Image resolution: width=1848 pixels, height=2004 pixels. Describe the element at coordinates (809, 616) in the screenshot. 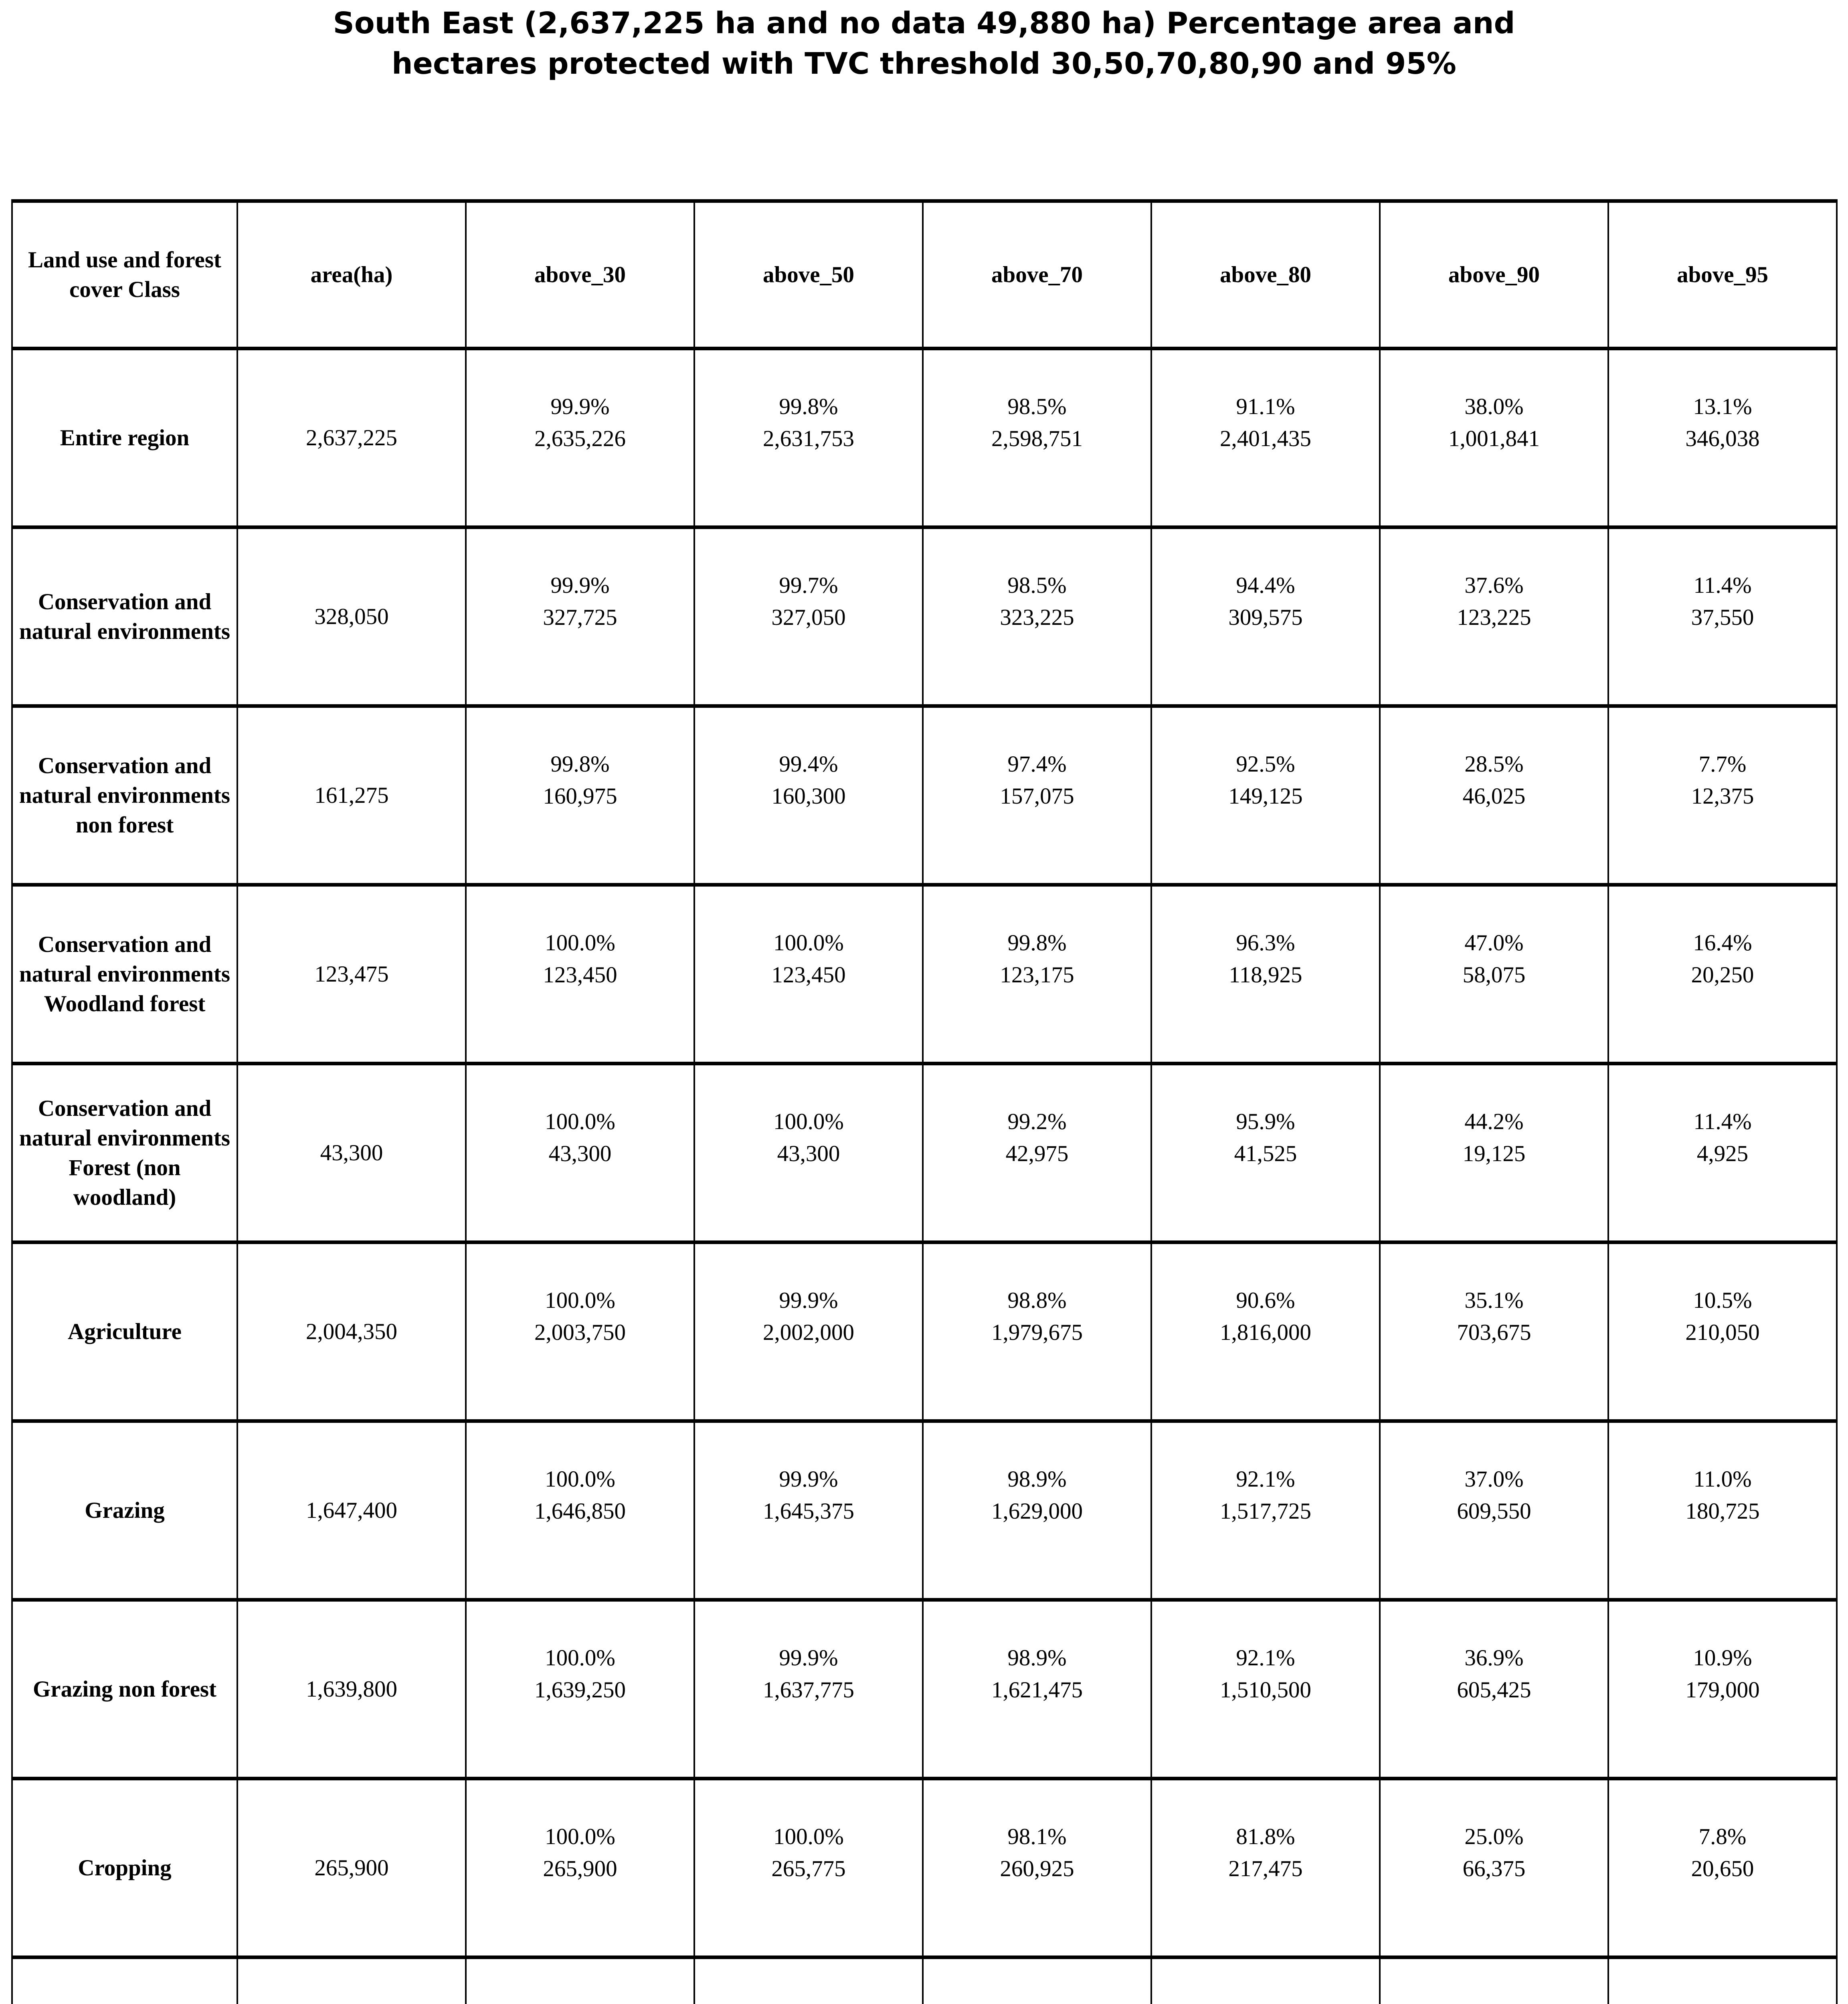

I see `data-cell: 99.7% 327,050` at that location.